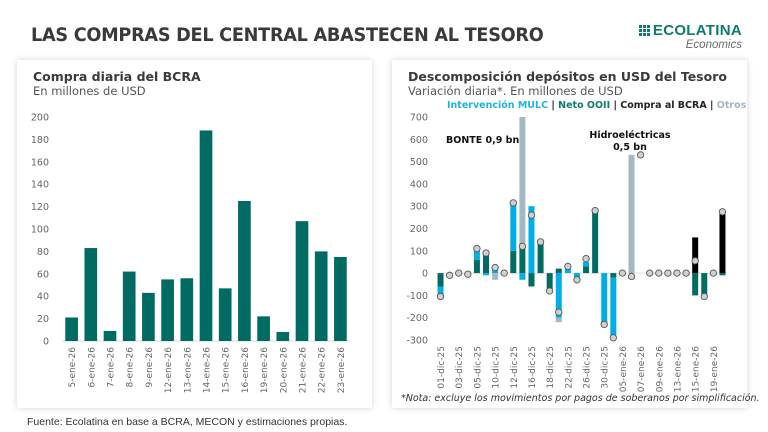  I want to click on chart-subtitle: Variación diaria*. En millones de USD, so click(515, 91).